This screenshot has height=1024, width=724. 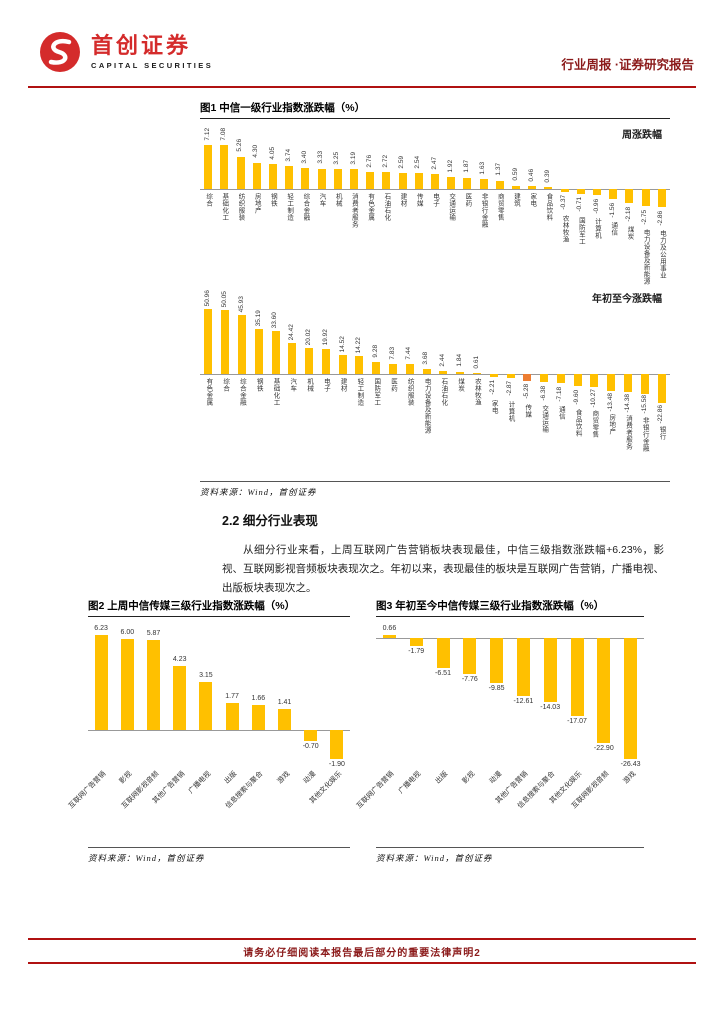 I want to click on value-label: -2.86, so click(x=661, y=218).